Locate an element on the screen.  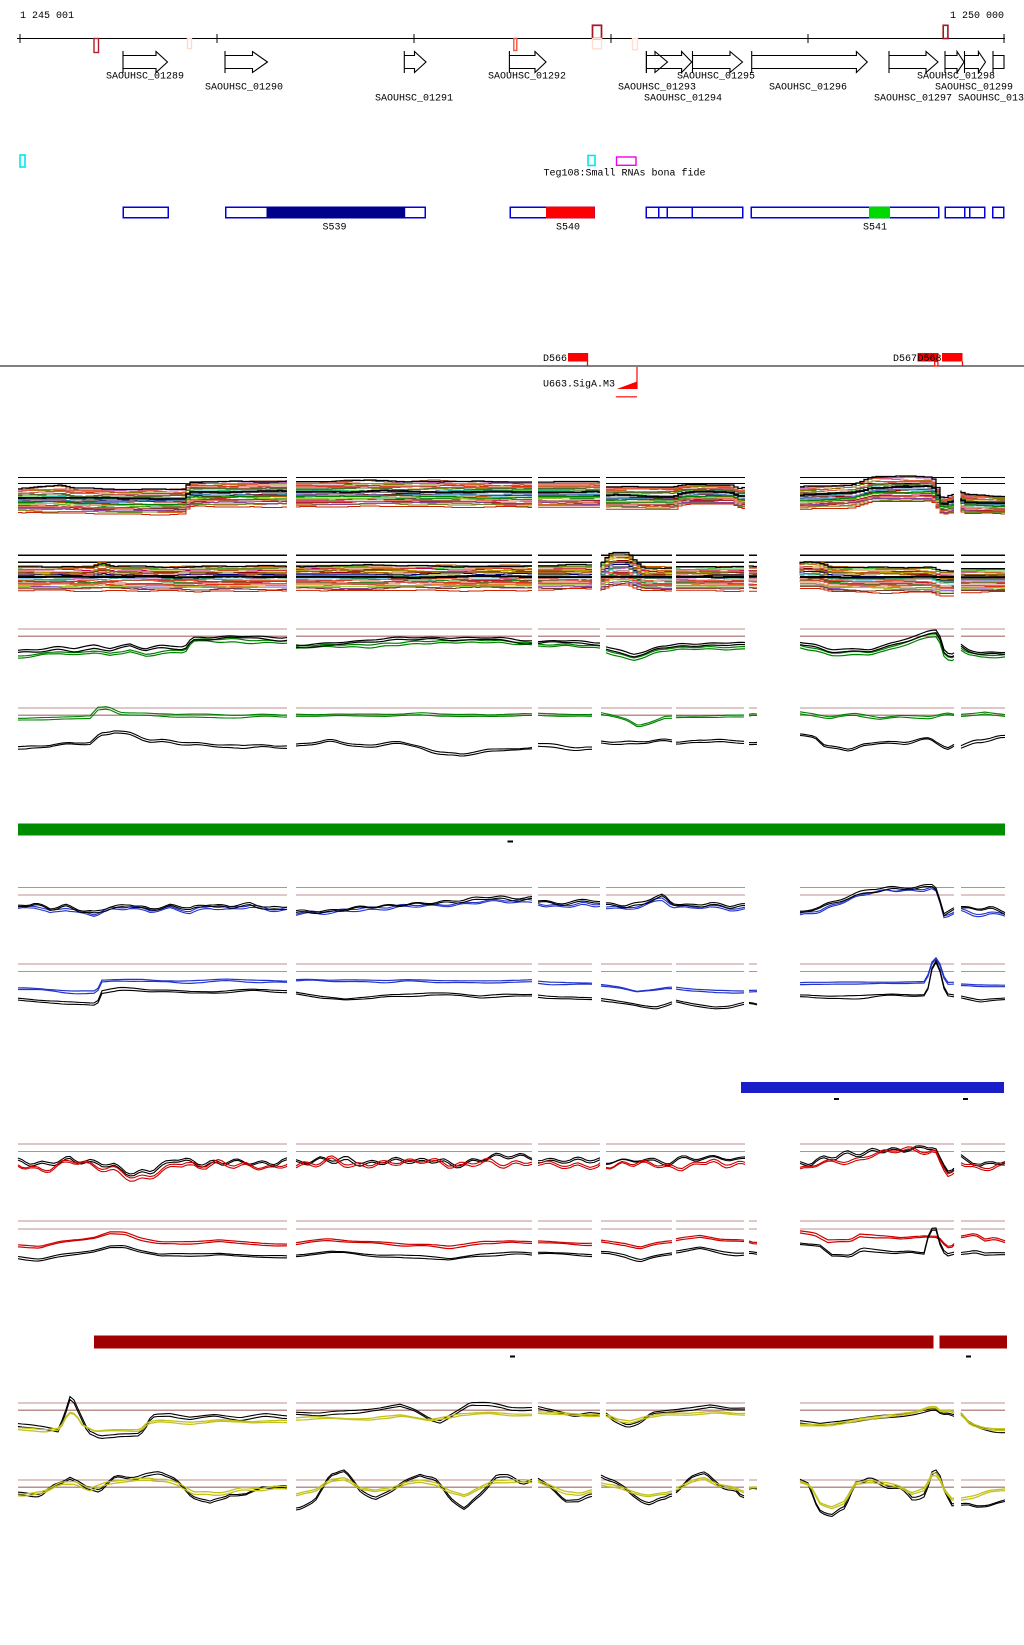
svg-text: SAOUHSC_01291 is located at coordinates (414, 99).